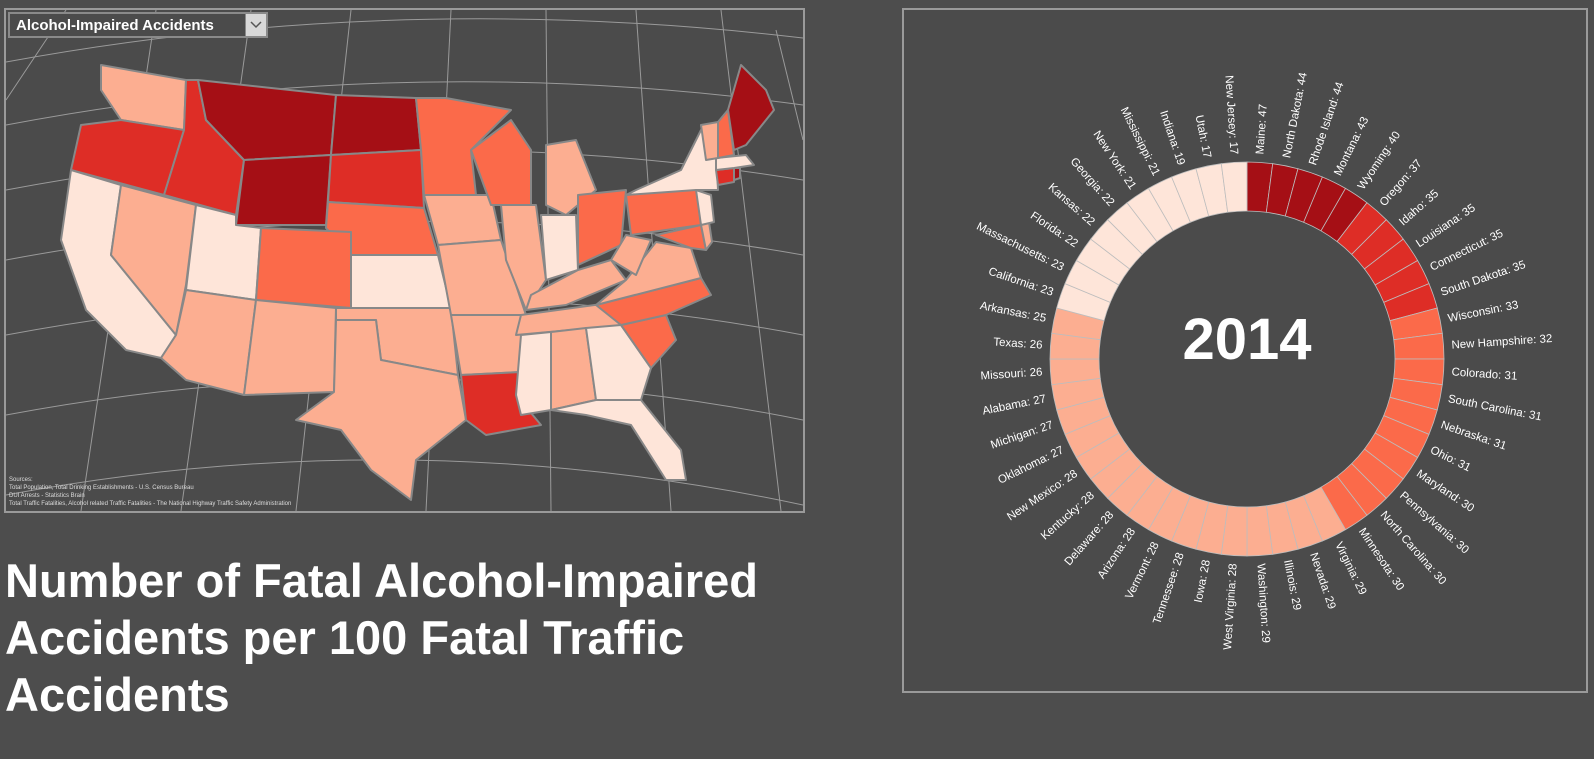 This screenshot has height=759, width=1594. I want to click on radial-label: Ohio: 31, so click(1450, 459).